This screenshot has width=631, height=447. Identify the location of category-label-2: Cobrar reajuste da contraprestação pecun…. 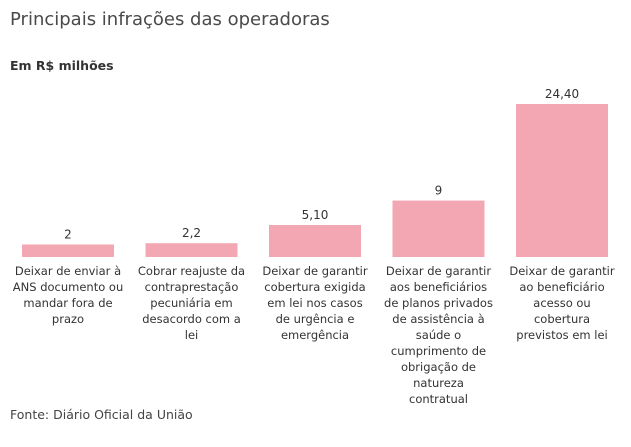
(191, 303).